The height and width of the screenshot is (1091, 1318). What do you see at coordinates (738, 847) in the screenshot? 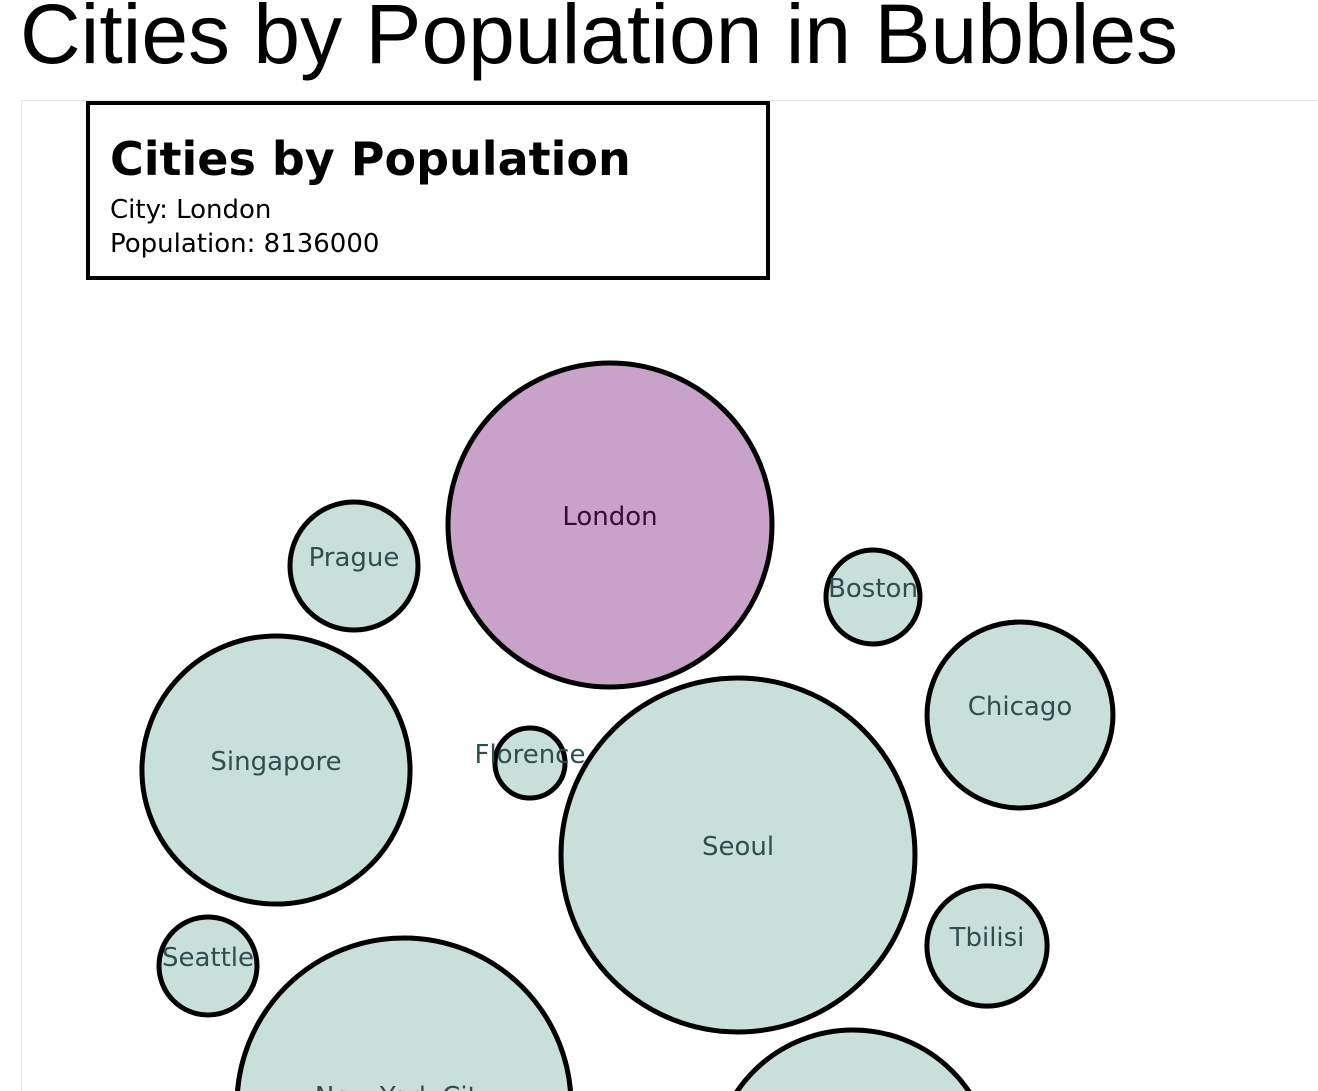
I see `bubble-label: Seoul` at bounding box center [738, 847].